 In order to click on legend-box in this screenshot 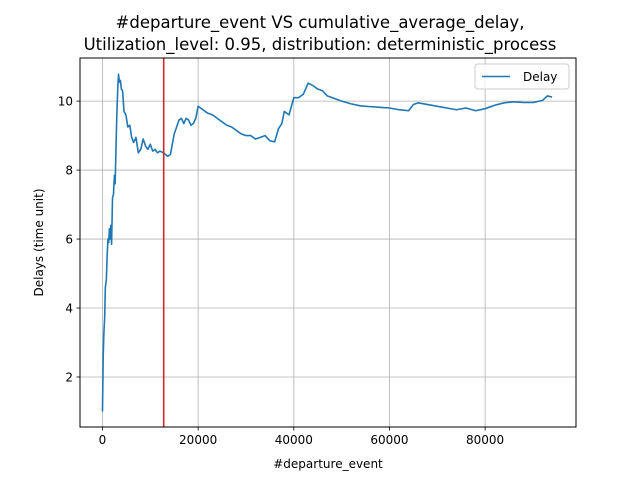, I will do `click(522, 76)`.